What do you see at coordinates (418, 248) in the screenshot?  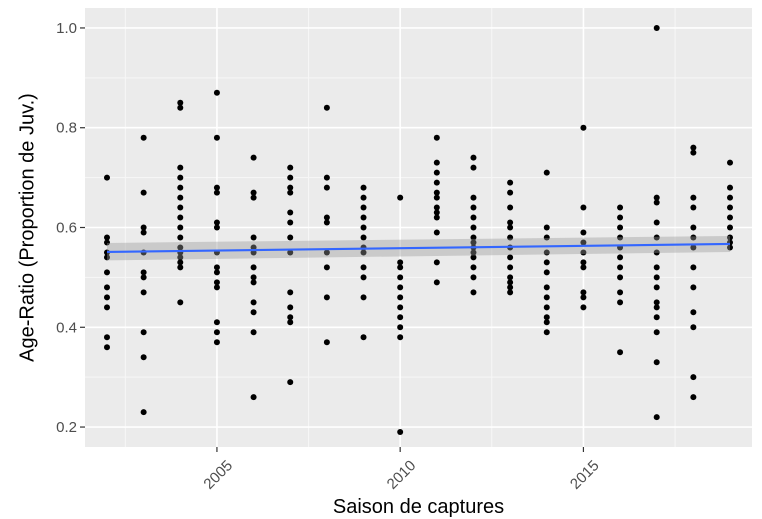 I see `trend-line` at bounding box center [418, 248].